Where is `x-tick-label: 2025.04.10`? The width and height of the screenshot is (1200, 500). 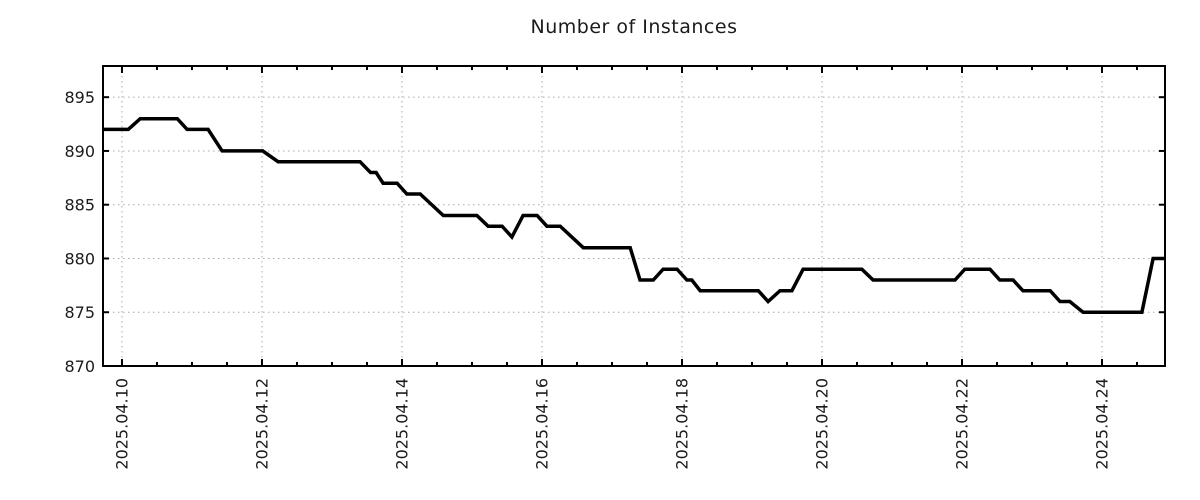 x-tick-label: 2025.04.10 is located at coordinates (121, 424).